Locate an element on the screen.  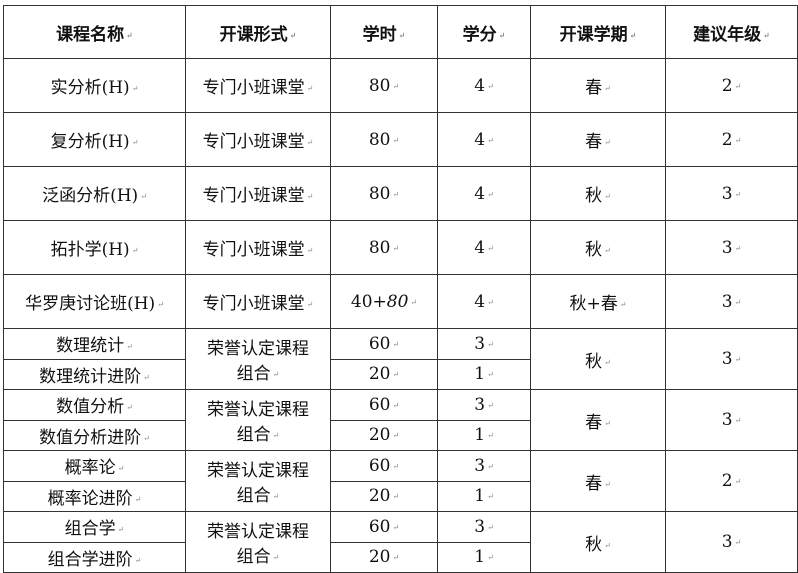
table-row: 组合学进阶 20 1 is located at coordinates (400, 557).